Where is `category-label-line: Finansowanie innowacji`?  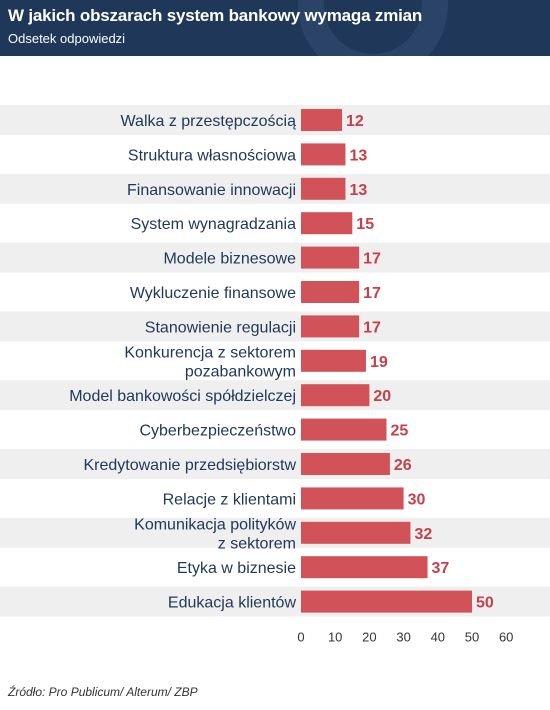
category-label-line: Finansowanie innowacji is located at coordinates (211, 190).